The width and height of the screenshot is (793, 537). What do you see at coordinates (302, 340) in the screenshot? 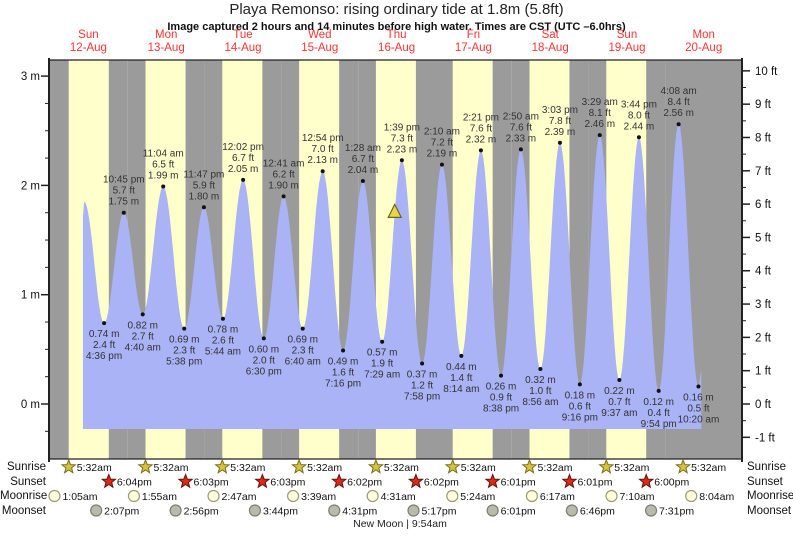
I see `low-tide-m-label: 0.69 m` at bounding box center [302, 340].